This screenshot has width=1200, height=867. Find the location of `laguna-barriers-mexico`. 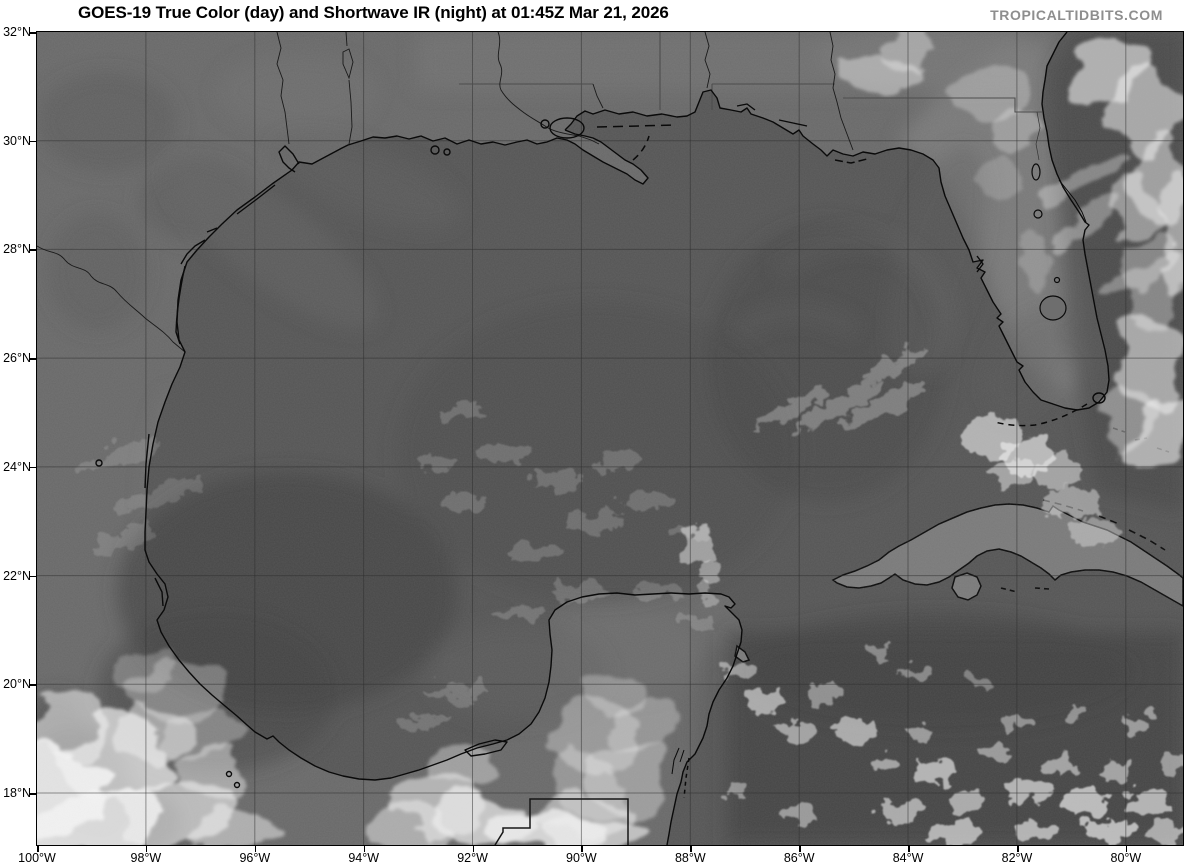

laguna-barriers-mexico is located at coordinates (154, 520).